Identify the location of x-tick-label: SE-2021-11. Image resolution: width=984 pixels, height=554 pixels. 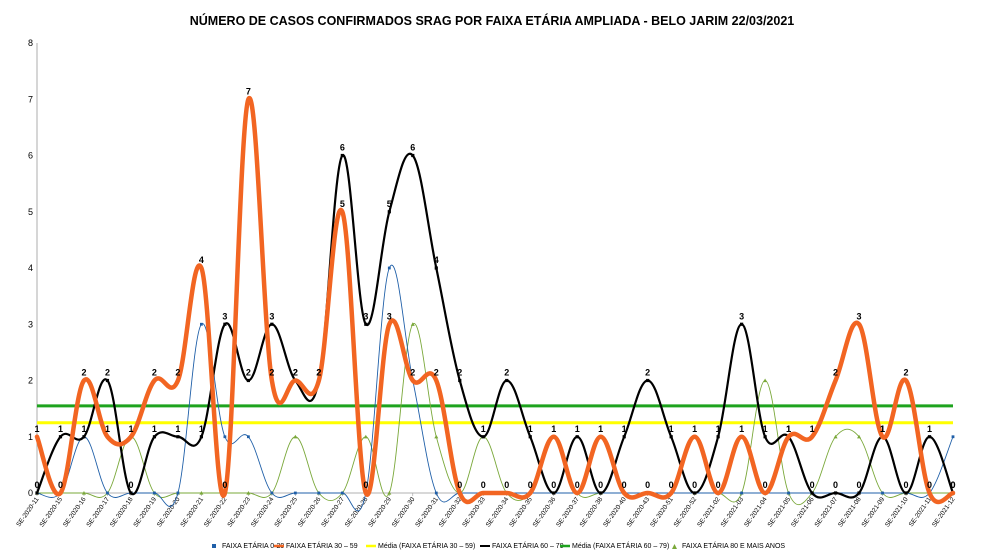
(921, 512).